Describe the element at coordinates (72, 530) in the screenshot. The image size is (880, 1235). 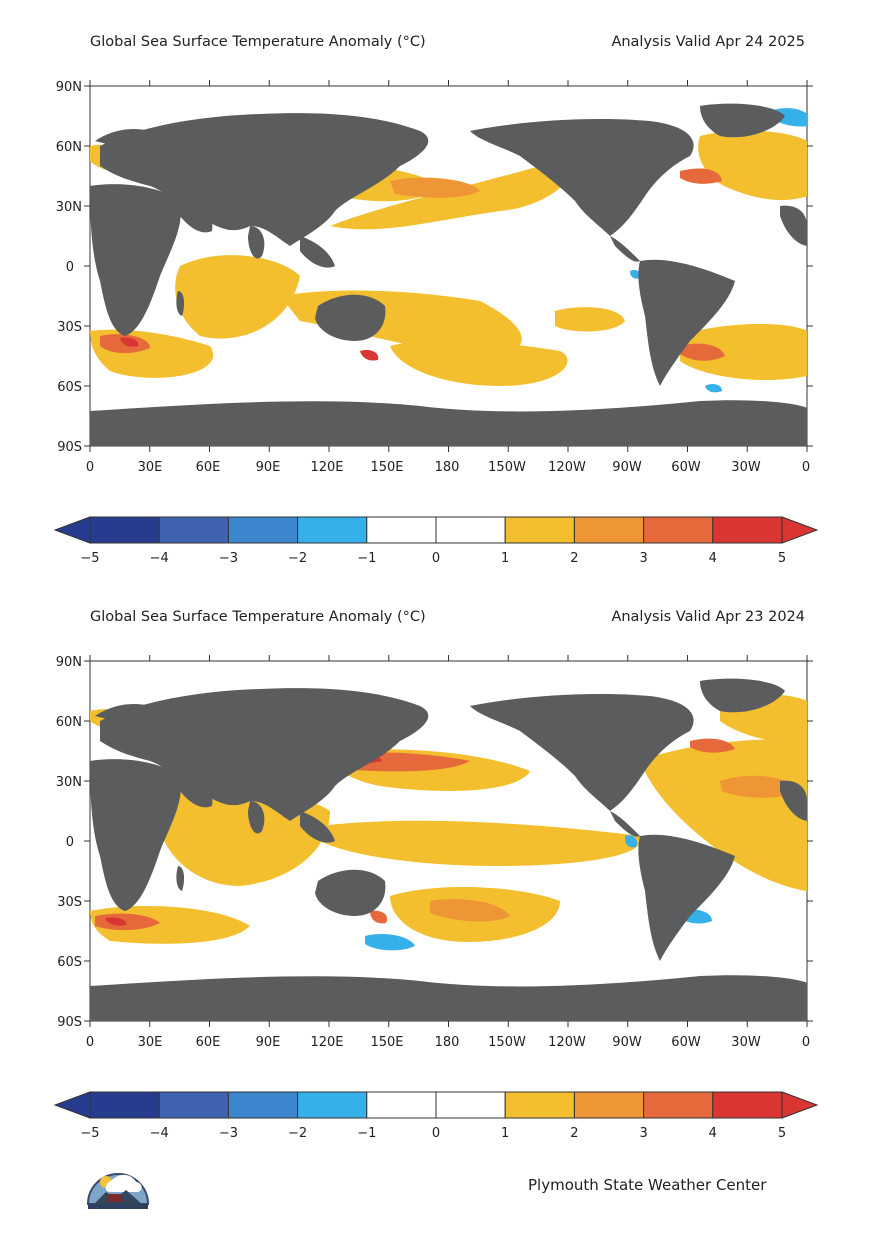
I see `colorbar-left-arrow` at that location.